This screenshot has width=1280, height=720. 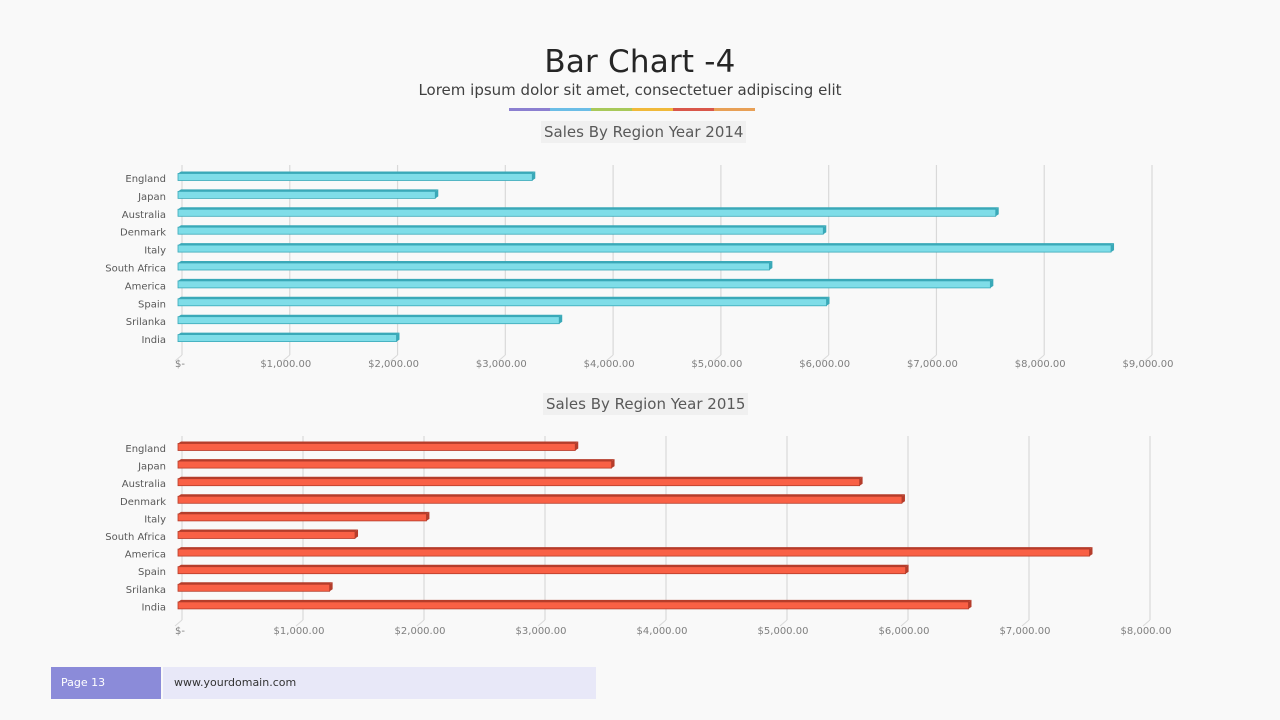 What do you see at coordinates (379, 683) in the screenshot?
I see `footer-url: www.yourdomain.com` at bounding box center [379, 683].